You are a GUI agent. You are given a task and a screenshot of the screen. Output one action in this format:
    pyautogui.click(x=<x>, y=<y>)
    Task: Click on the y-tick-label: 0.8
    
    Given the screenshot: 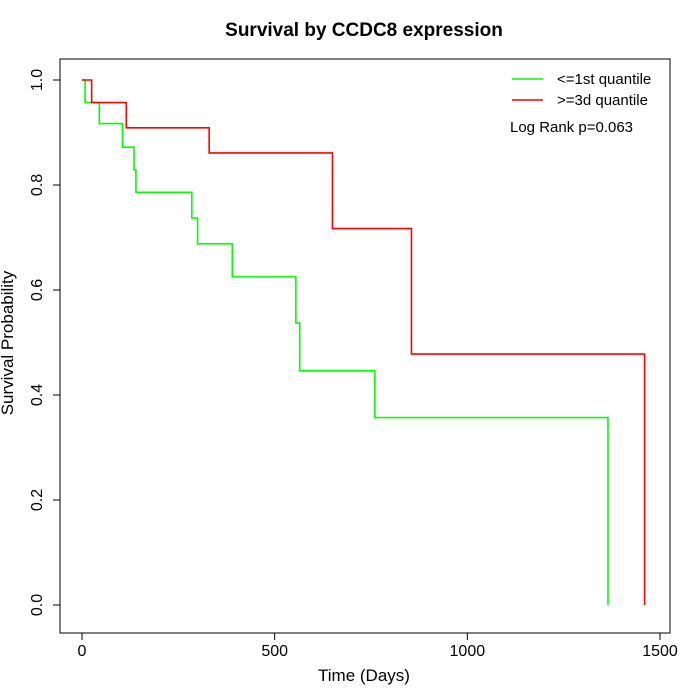 What is the action you would take?
    pyautogui.click(x=37, y=185)
    